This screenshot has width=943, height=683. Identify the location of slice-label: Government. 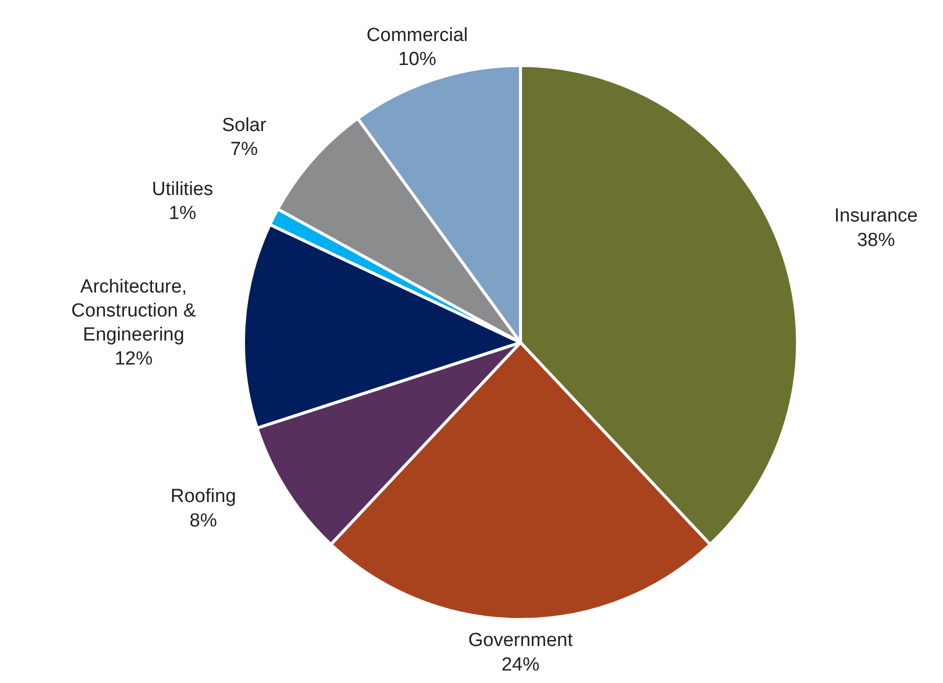
(521, 641).